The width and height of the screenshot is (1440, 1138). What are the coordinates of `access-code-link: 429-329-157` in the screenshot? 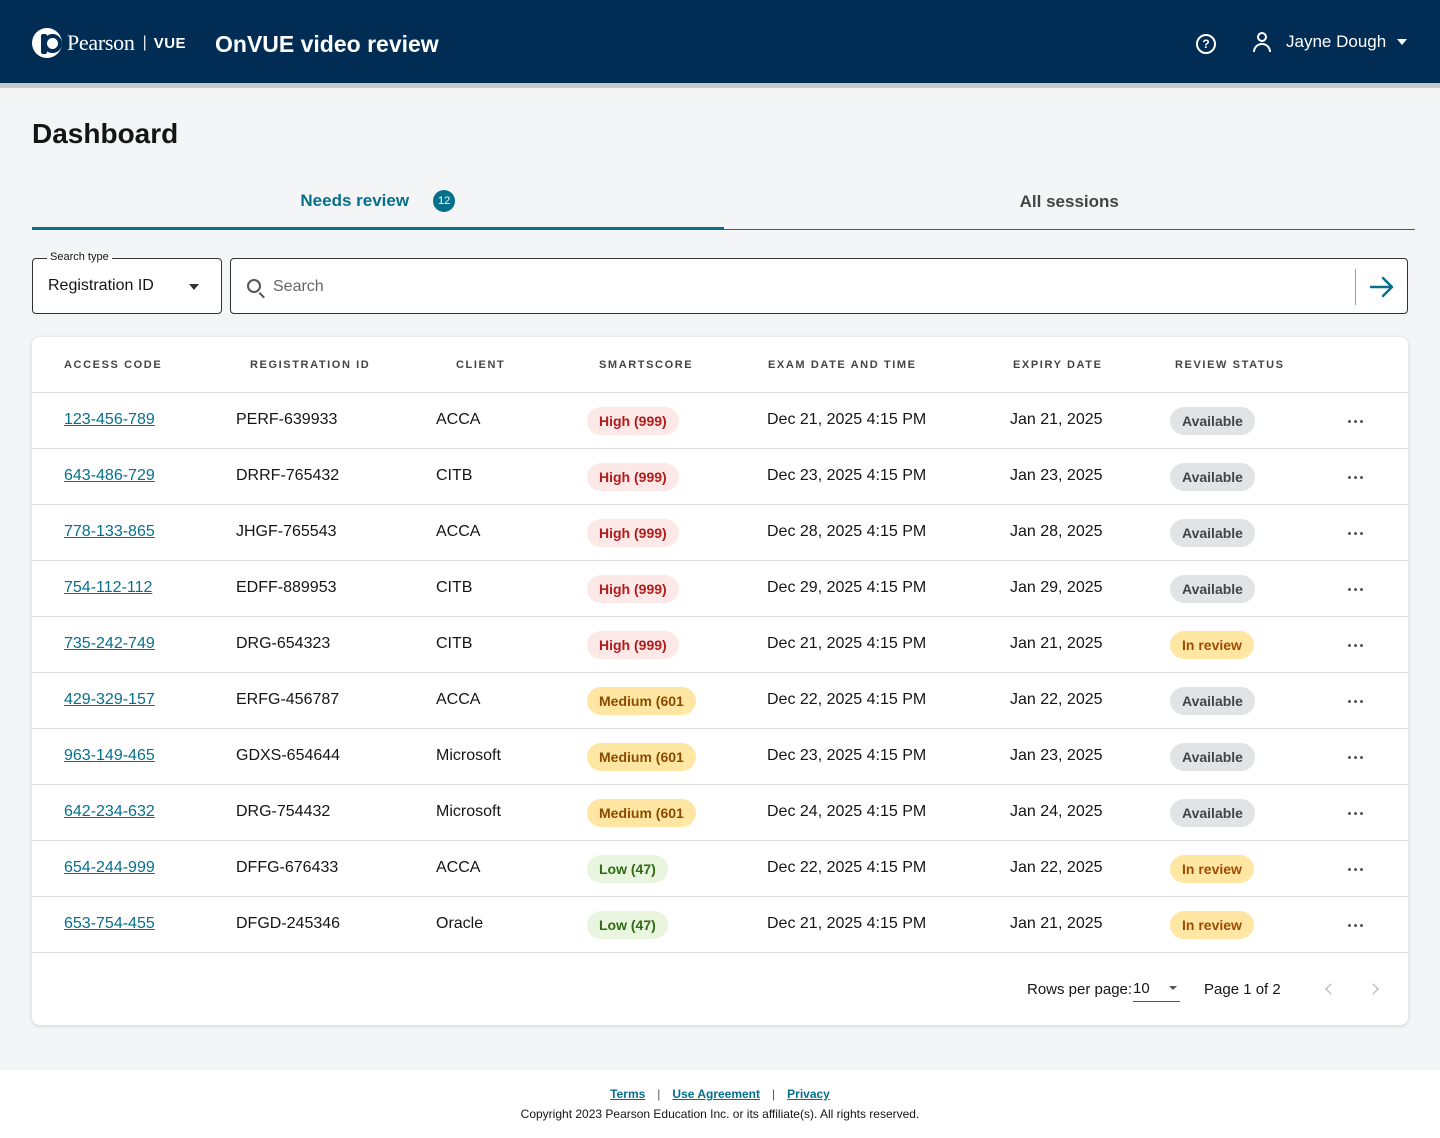 It's located at (109, 699).